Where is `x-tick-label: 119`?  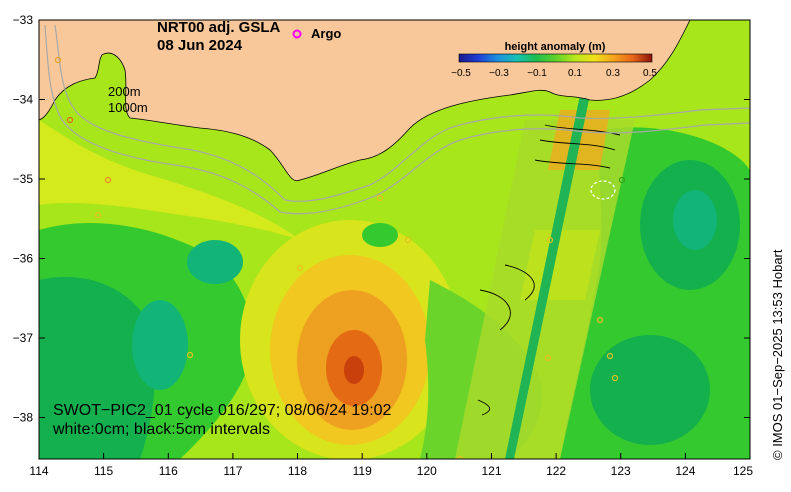 x-tick-label: 119 is located at coordinates (362, 471).